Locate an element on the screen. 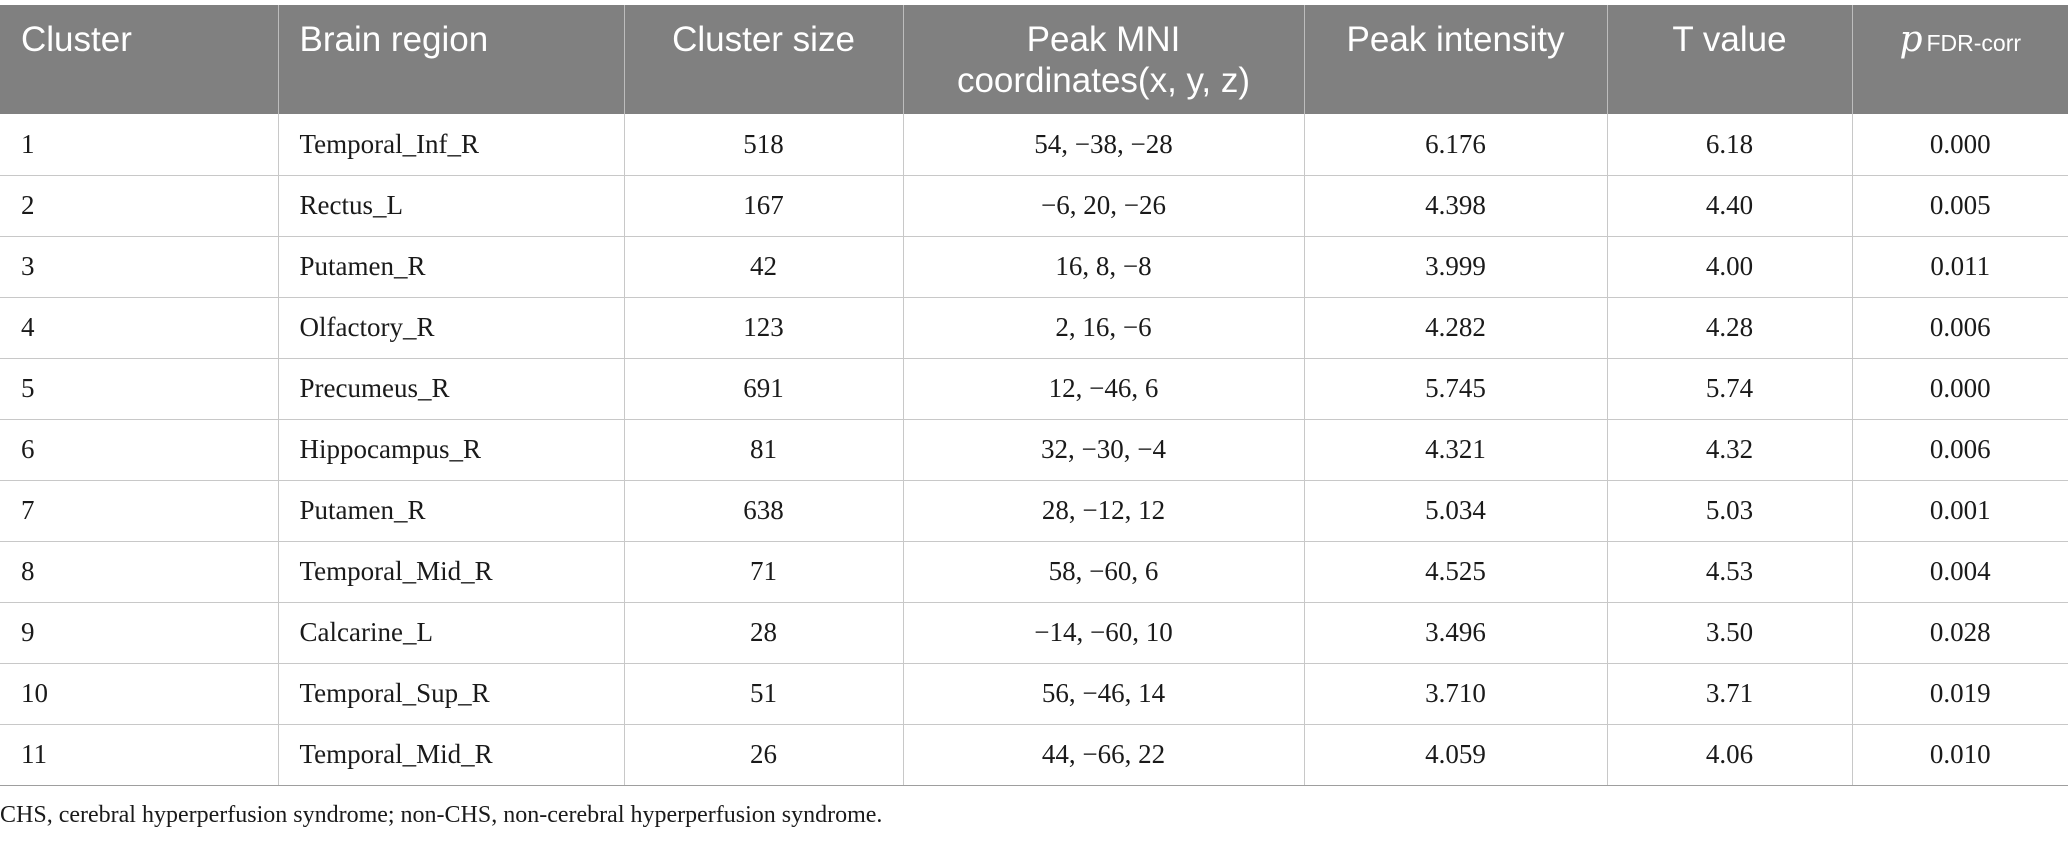 This screenshot has height=843, width=2068. cell-peak-mni: 2, 16, −6 is located at coordinates (1104, 328).